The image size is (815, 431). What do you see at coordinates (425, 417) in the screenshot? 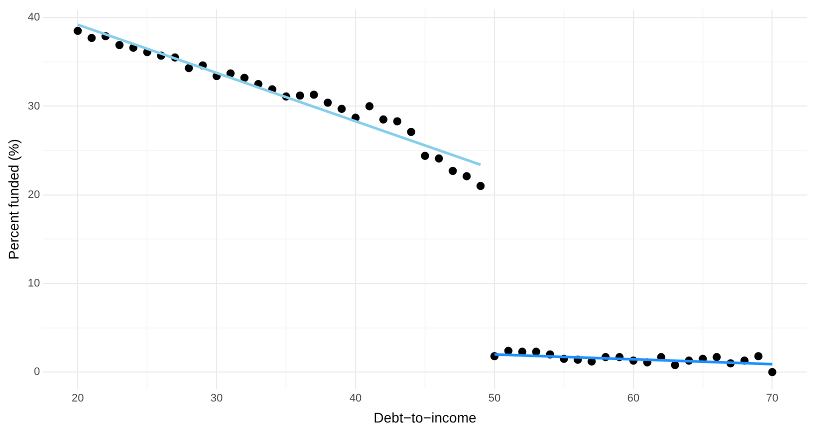
I see `x-axis-title: Debt−to−income` at bounding box center [425, 417].